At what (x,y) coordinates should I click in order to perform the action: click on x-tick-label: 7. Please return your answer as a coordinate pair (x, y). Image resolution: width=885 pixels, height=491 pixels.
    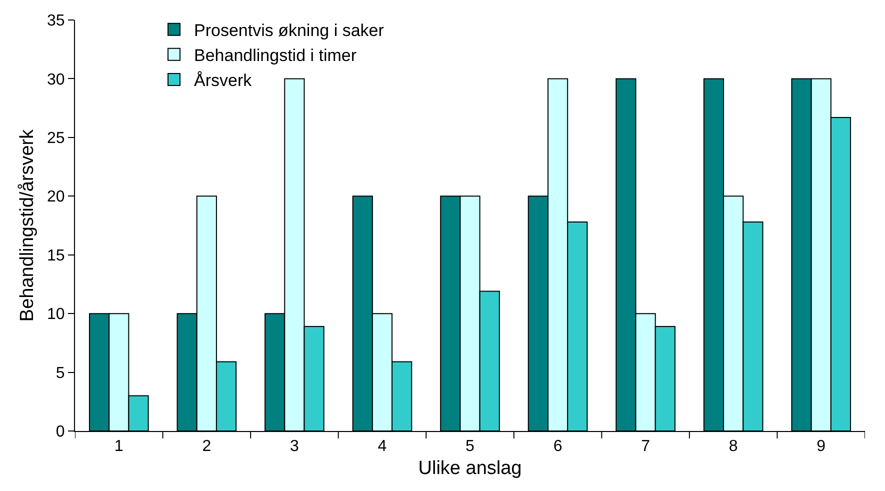
    Looking at the image, I should click on (645, 447).